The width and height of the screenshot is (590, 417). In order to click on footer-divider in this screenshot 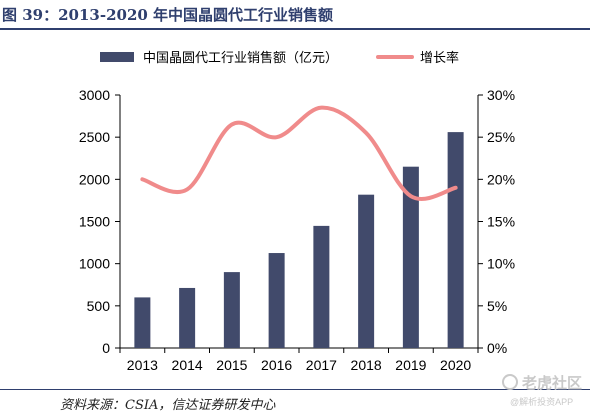, I will do `click(295, 389)`.